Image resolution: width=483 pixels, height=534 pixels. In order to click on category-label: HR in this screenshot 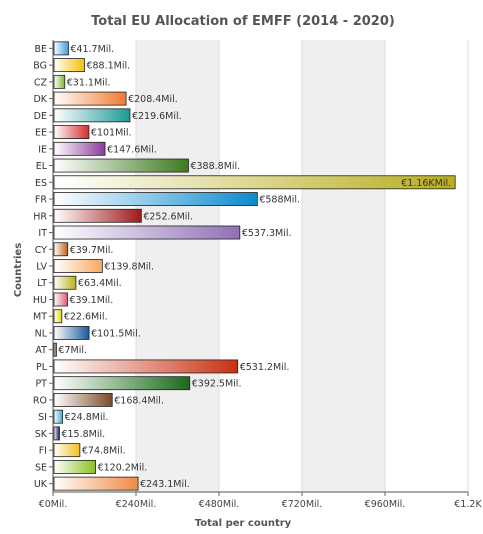, I will do `click(40, 216)`.